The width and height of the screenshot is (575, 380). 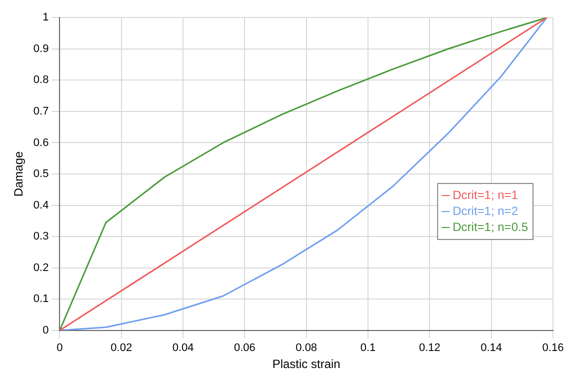 I want to click on y-tick-label: 1, so click(x=45, y=18).